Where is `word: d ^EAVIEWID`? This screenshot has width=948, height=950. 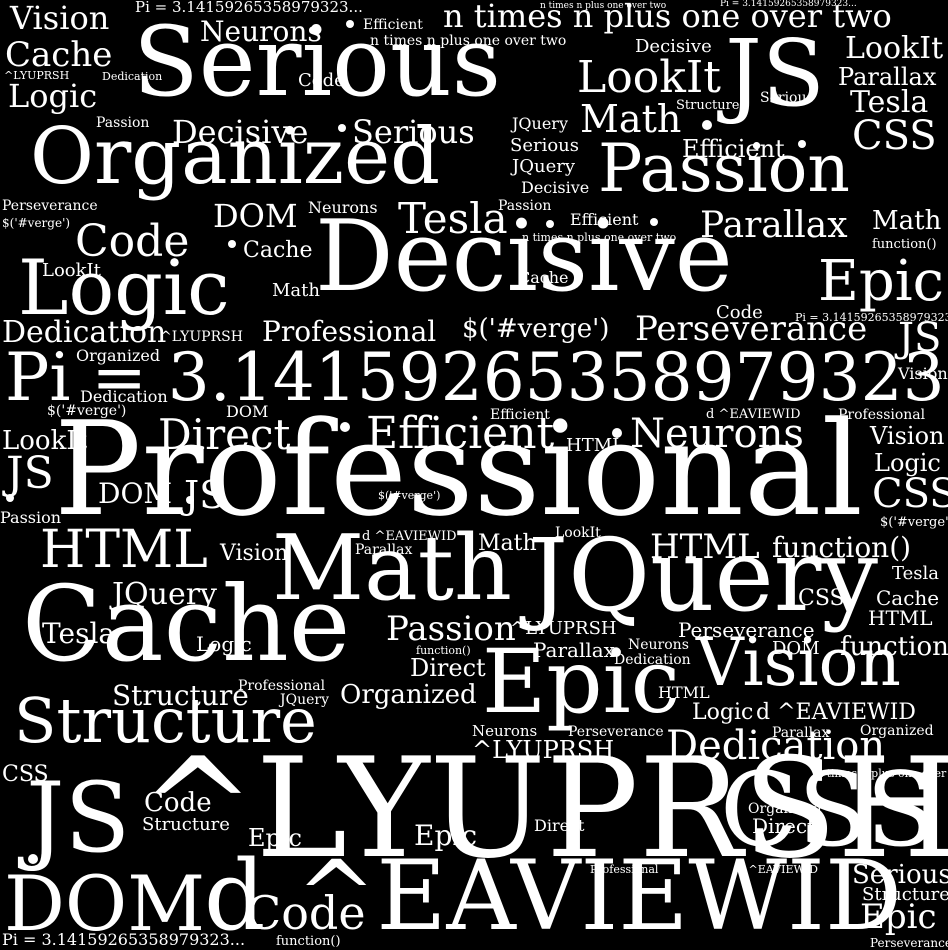
word: d ^EAVIEWID is located at coordinates (778, 869).